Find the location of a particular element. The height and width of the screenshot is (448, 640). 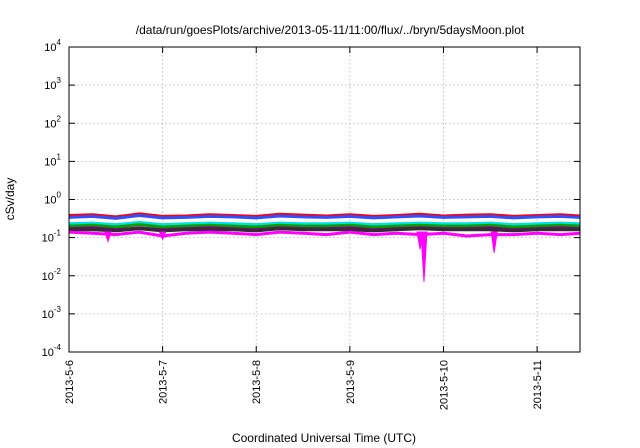

y-tick-exponent: -4 is located at coordinates (58, 347).